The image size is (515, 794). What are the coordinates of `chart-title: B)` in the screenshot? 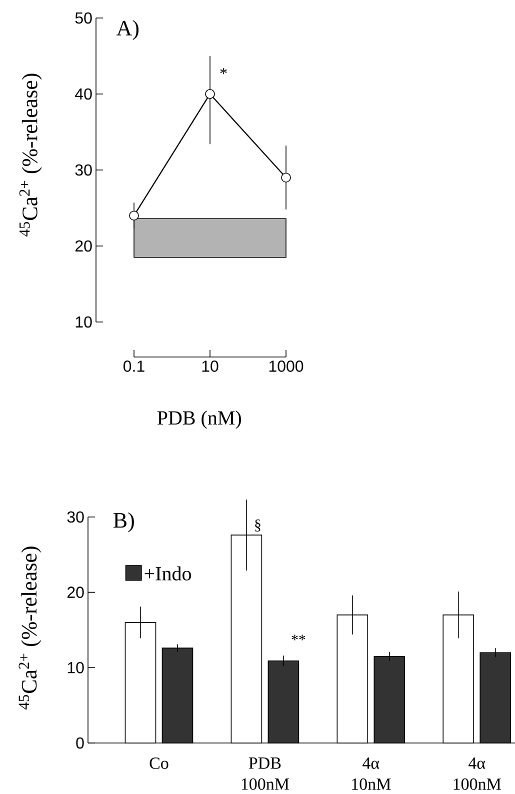 It's located at (124, 522).